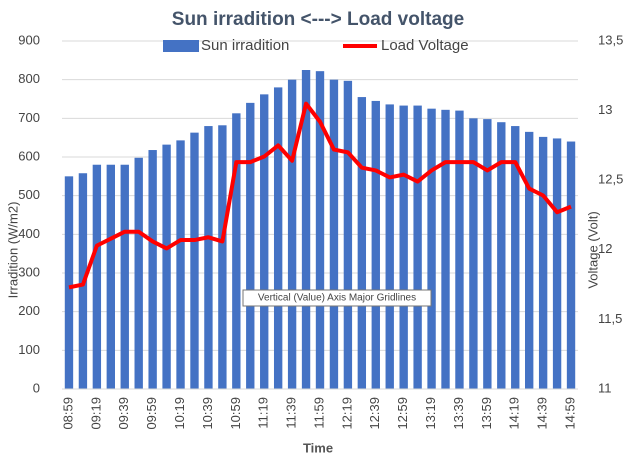 The width and height of the screenshot is (637, 459). What do you see at coordinates (151, 413) in the screenshot?
I see `x-tick-label: 09:59` at bounding box center [151, 413].